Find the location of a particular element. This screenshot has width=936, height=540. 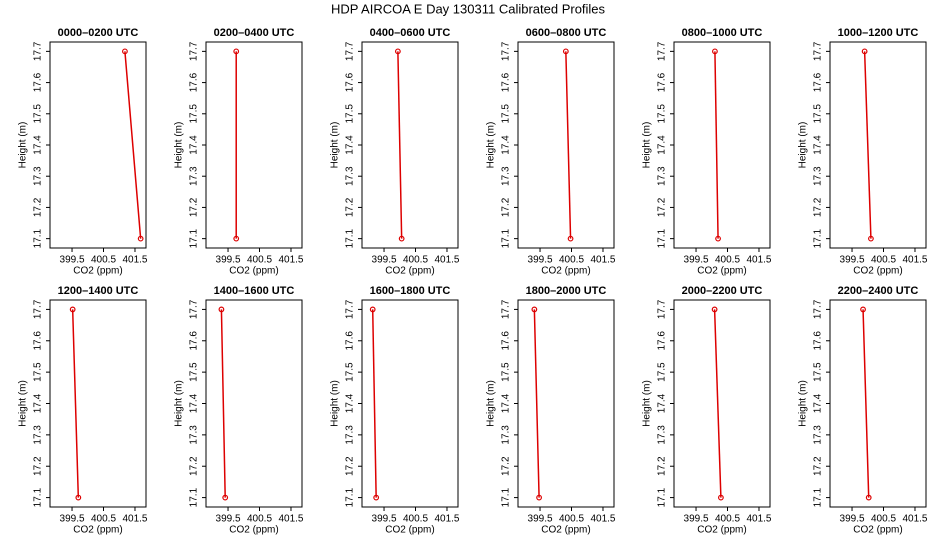

panel-title: 2200–2400 UTC is located at coordinates (878, 291).